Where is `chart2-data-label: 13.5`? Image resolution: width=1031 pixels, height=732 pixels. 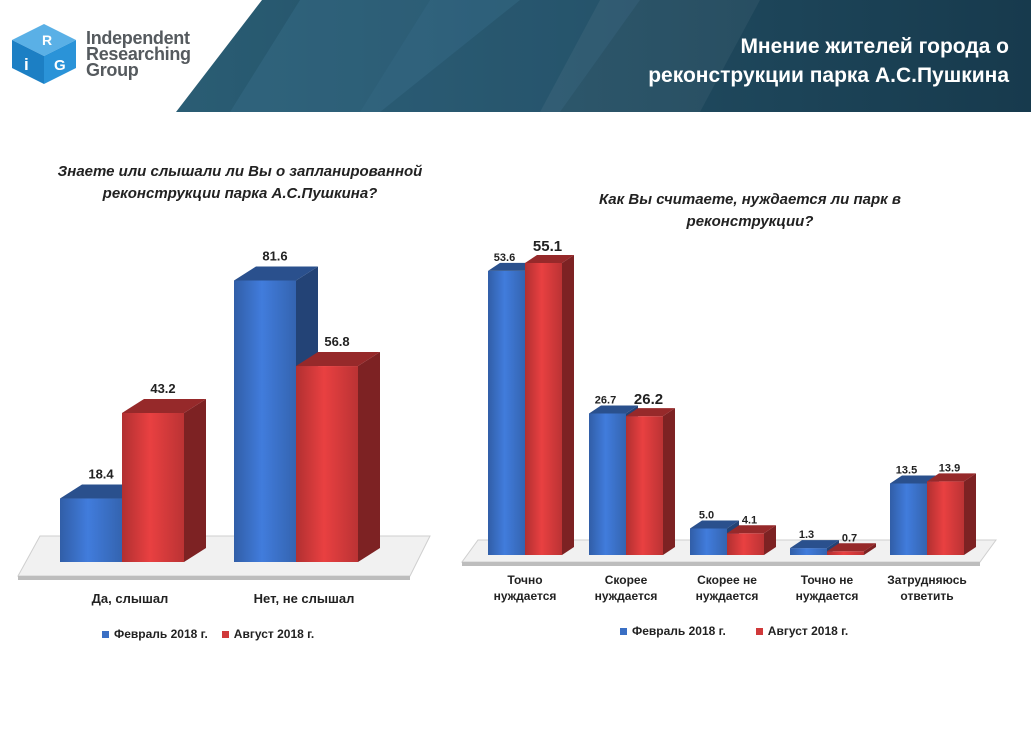 chart2-data-label: 13.5 is located at coordinates (906, 470).